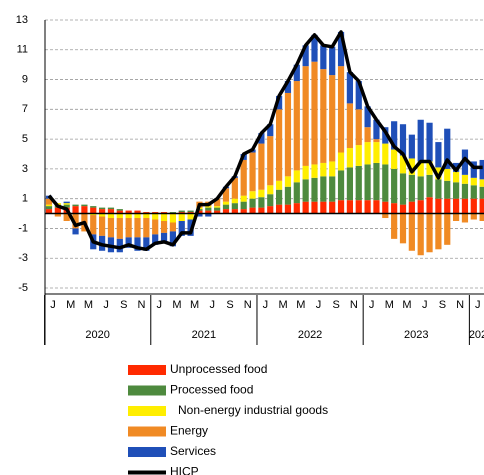  What do you see at coordinates (193, 451) in the screenshot?
I see `legend-label: Services` at bounding box center [193, 451].